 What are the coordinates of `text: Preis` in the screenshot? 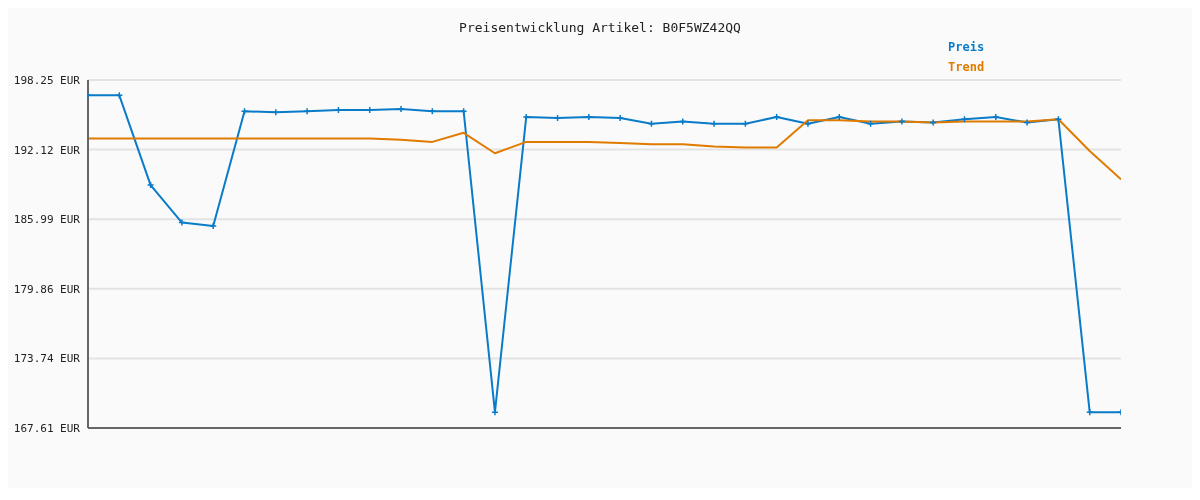 It's located at (966, 48).